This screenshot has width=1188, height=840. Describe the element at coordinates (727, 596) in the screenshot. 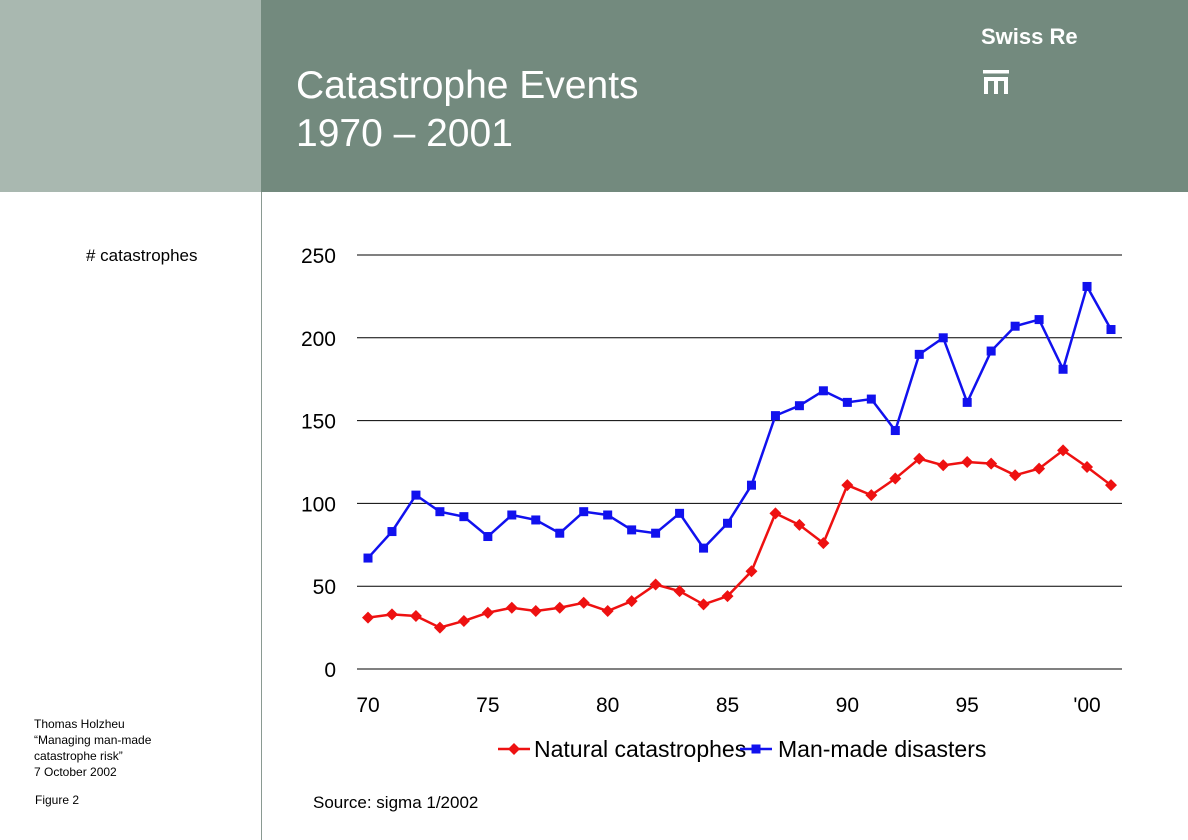

I see `natural-point-1985` at that location.